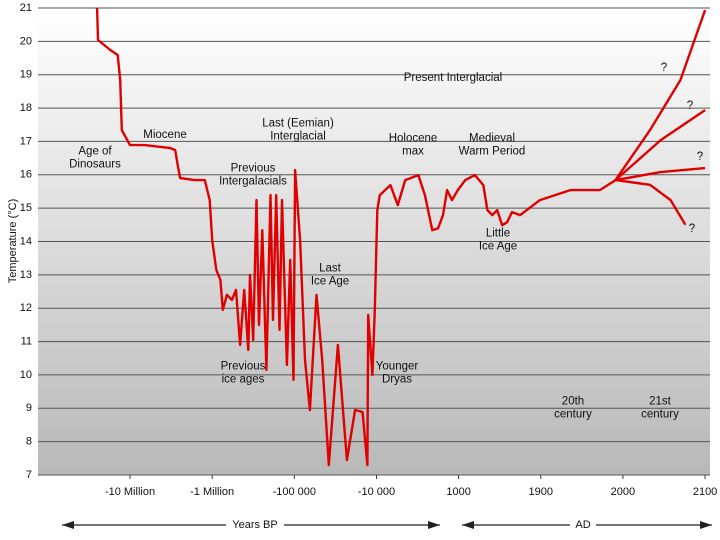 This screenshot has width=720, height=540. Describe the element at coordinates (212, 492) in the screenshot. I see `x-tick-label: -1 Million` at that location.